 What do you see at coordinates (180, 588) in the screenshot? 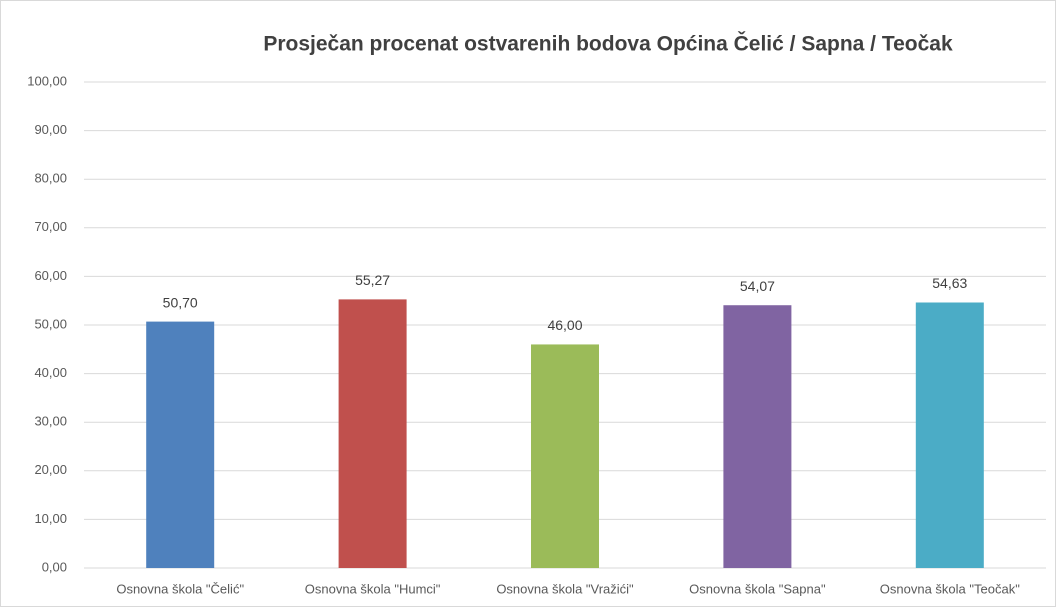
I see `x-tick-label: Osnovna škola "Čelić"` at bounding box center [180, 588].